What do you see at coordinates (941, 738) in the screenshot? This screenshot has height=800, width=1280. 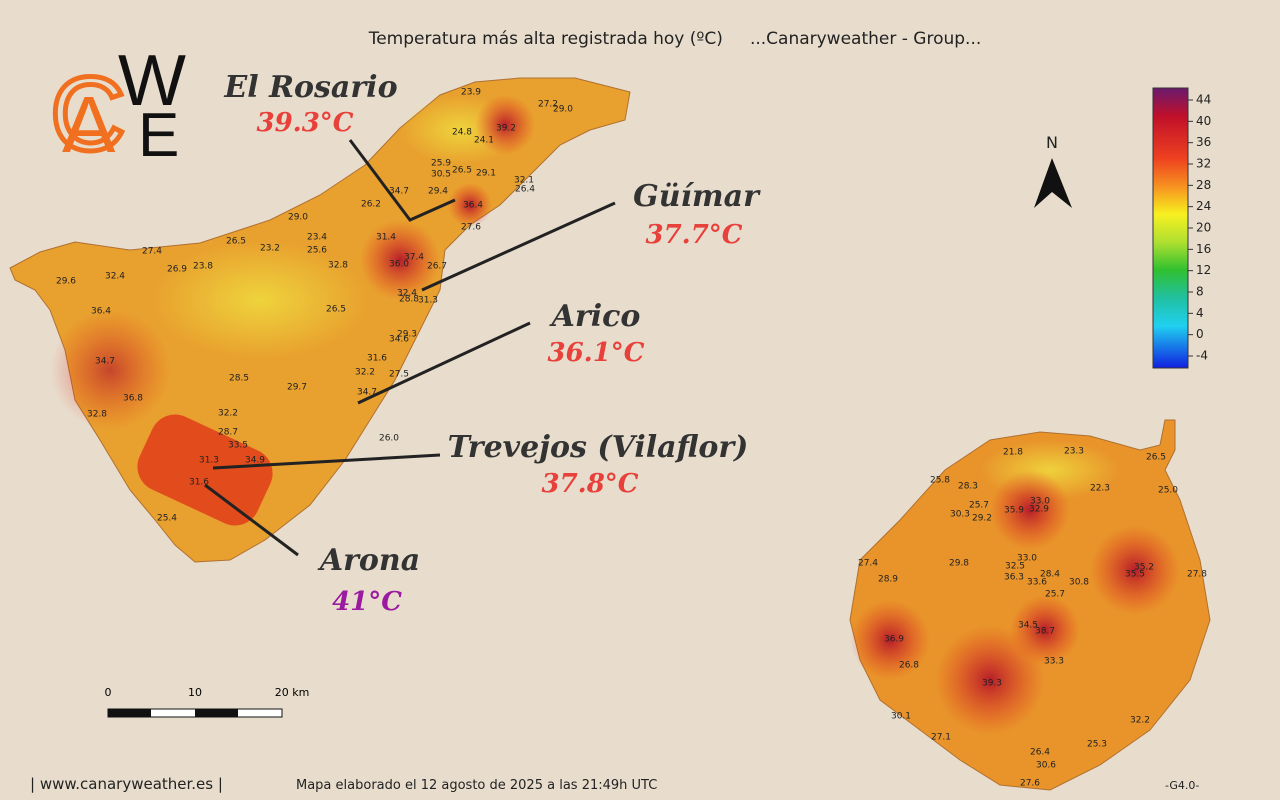 I see `station-value: 27.1` at bounding box center [941, 738].